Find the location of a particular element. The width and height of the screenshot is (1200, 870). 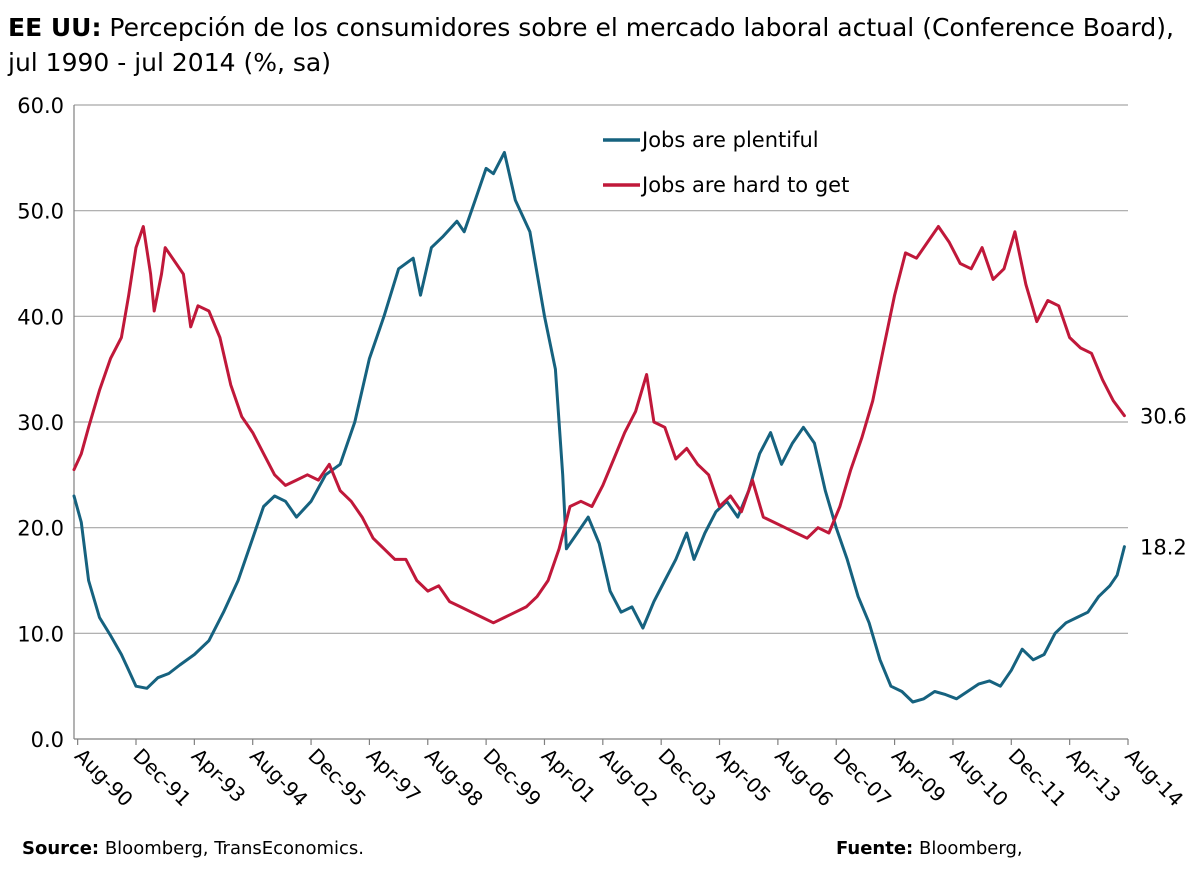

x-tick-label: Dec-11 is located at coordinates (1037, 777).